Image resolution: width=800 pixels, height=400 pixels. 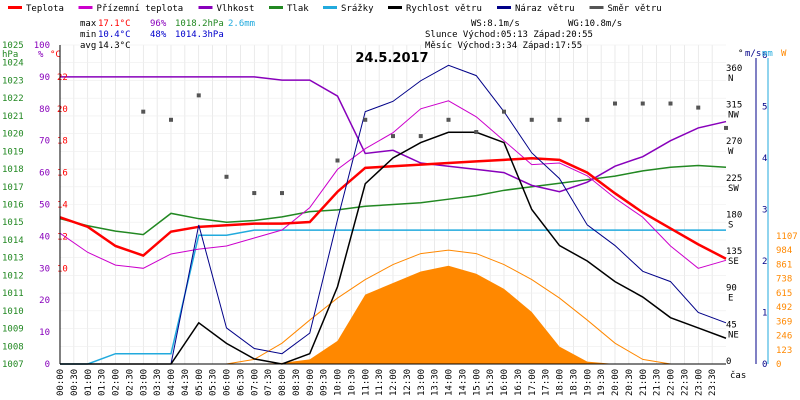 I want to click on dir-tick-3: 225, so click(x=734, y=179).